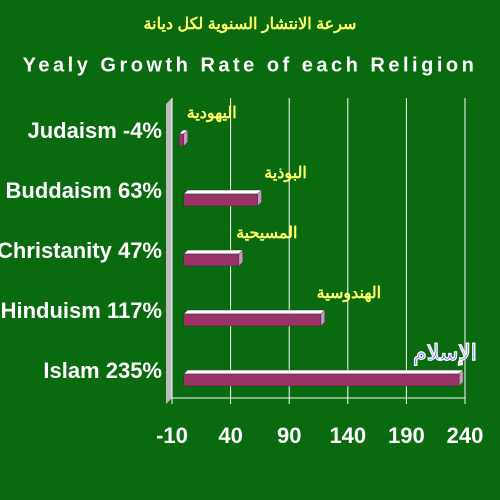 This screenshot has height=500, width=500. Describe the element at coordinates (250, 25) in the screenshot. I see `chart-subtitle: سرعة الانتشار السنوية لكل ديانة` at that location.